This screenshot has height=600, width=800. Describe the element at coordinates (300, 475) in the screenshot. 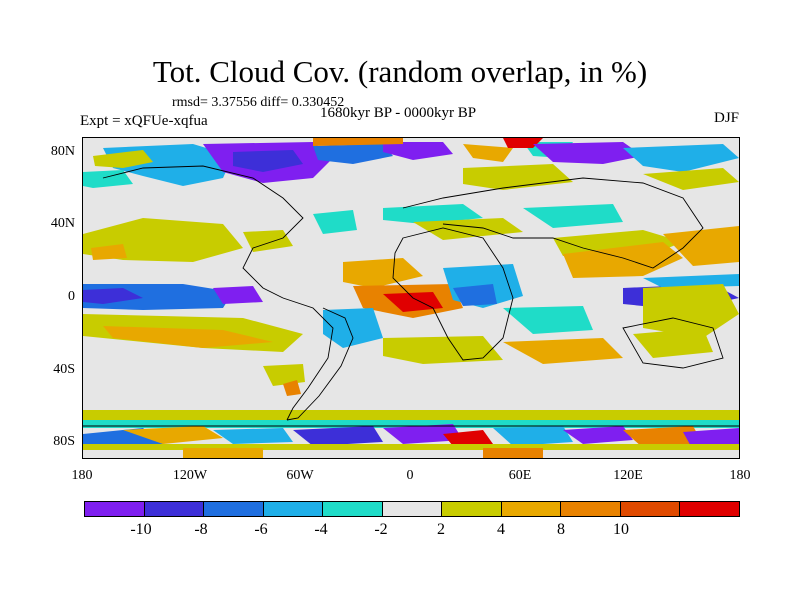

I see `lon-tick-60w: 60W` at that location.